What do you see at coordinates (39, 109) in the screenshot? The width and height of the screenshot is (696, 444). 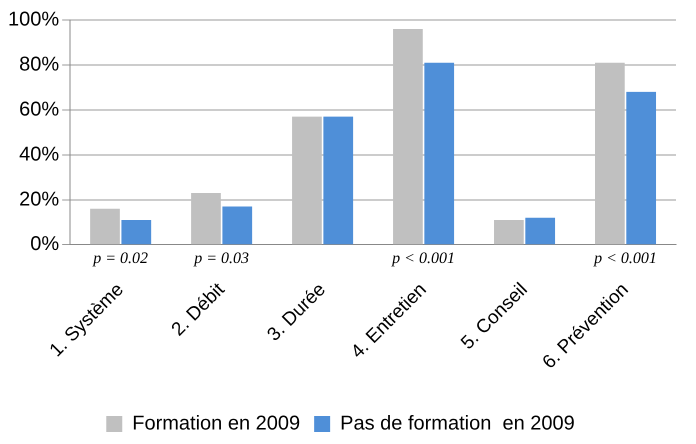 I see `y-tick-label: 60%` at bounding box center [39, 109].